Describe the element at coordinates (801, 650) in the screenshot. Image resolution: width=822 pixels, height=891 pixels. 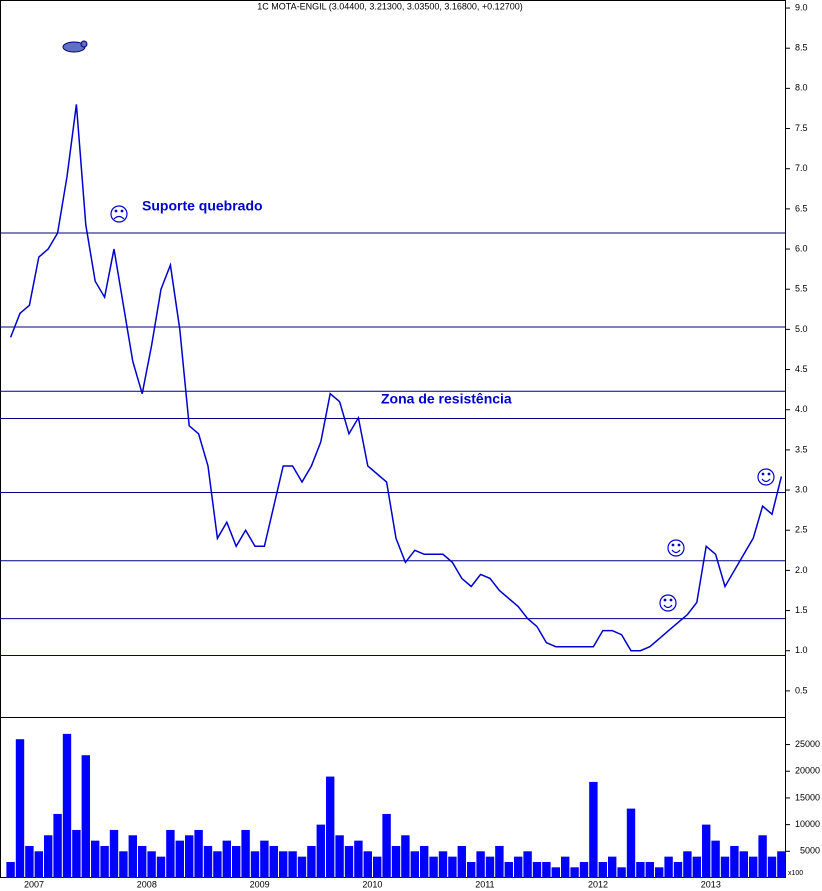
I see `y-tick-label: 1.0` at that location.